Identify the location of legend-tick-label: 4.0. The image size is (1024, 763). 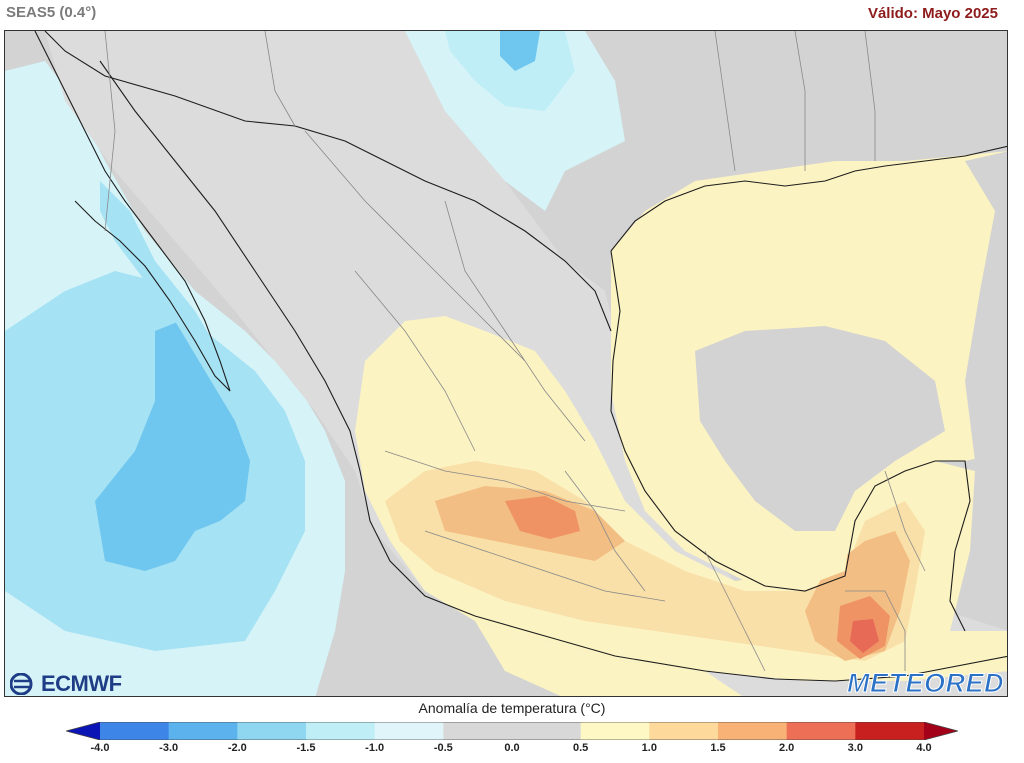
(924, 748).